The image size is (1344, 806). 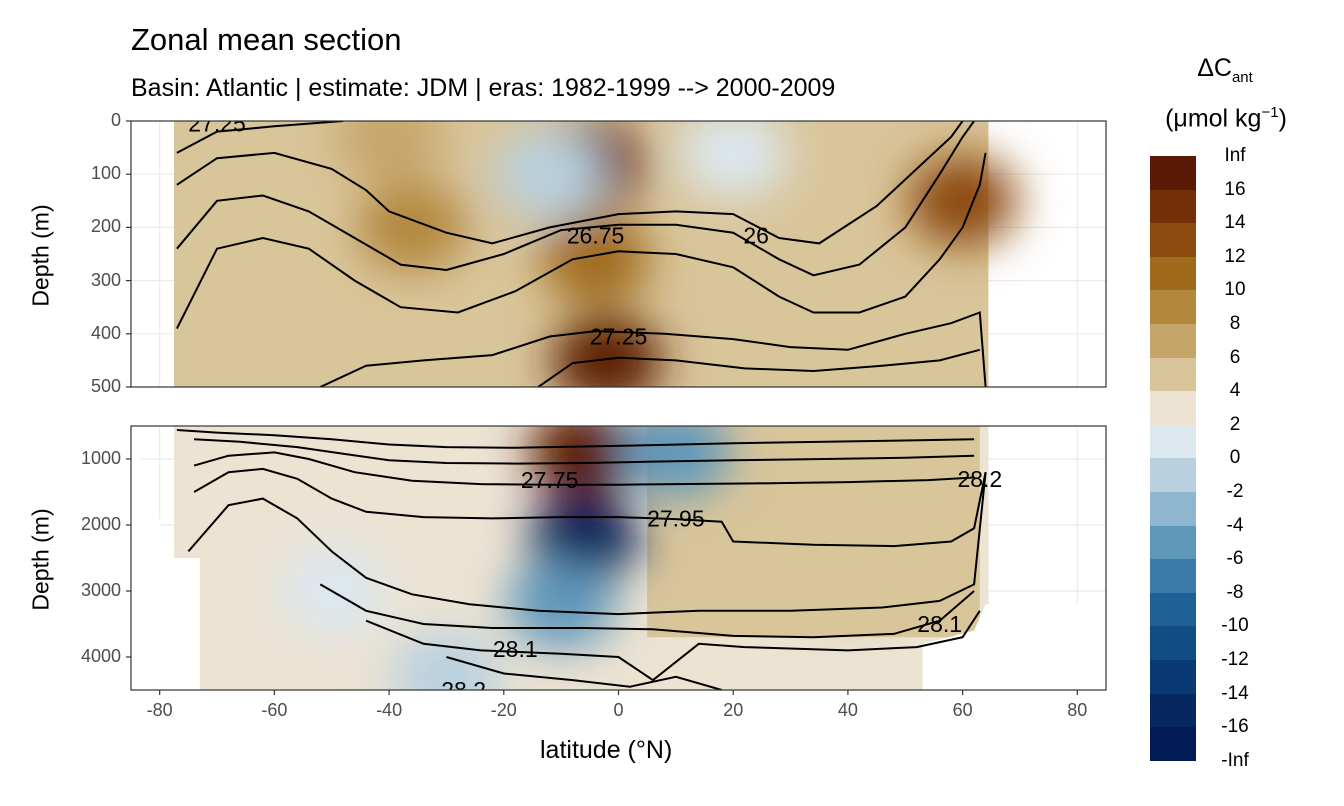 What do you see at coordinates (40, 255) in the screenshot?
I see `y-axis-label-top: Depth (m)` at bounding box center [40, 255].